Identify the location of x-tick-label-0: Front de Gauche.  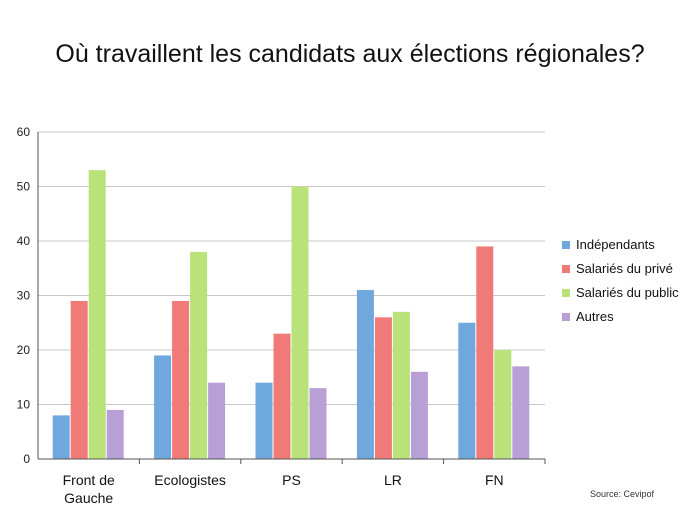
(89, 489).